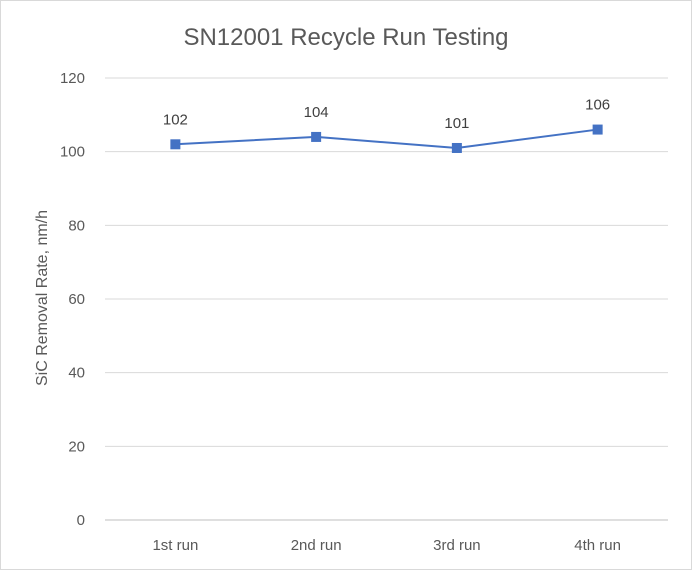  What do you see at coordinates (76, 225) in the screenshot?
I see `y-tick-label: 80` at bounding box center [76, 225].